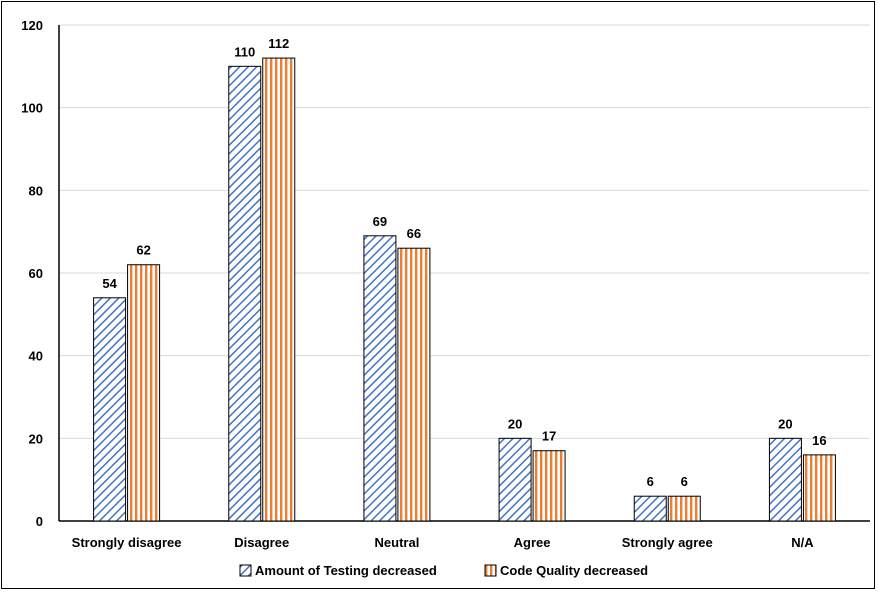 Image resolution: width=878 pixels, height=592 pixels. What do you see at coordinates (261, 542) in the screenshot?
I see `x-tick-label: Disagree` at bounding box center [261, 542].